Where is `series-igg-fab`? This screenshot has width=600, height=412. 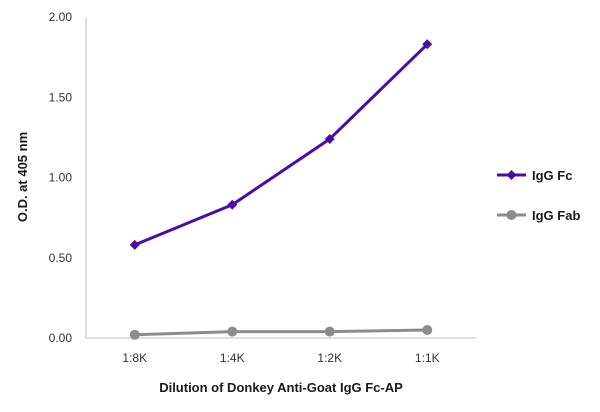
series-igg-fab is located at coordinates (281, 332).